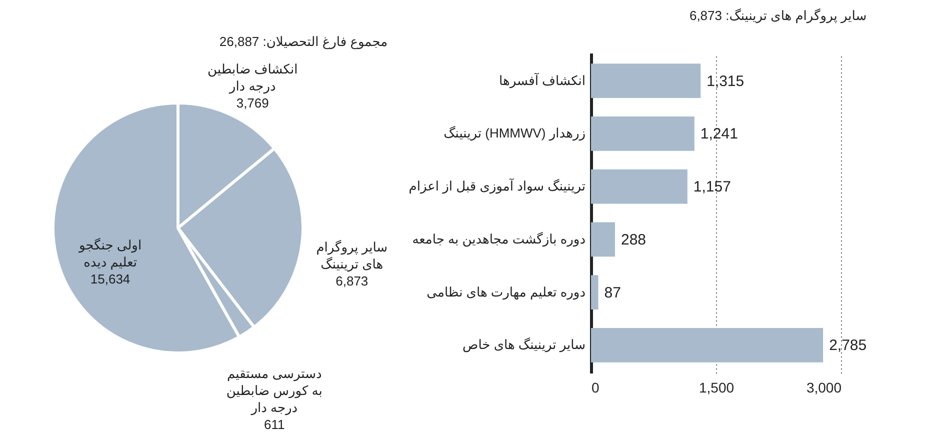 Image resolution: width=940 pixels, height=443 pixels. Describe the element at coordinates (515, 134) in the screenshot. I see `y-tick-label: ترینینگ (HMMWV) زرهدار` at that location.